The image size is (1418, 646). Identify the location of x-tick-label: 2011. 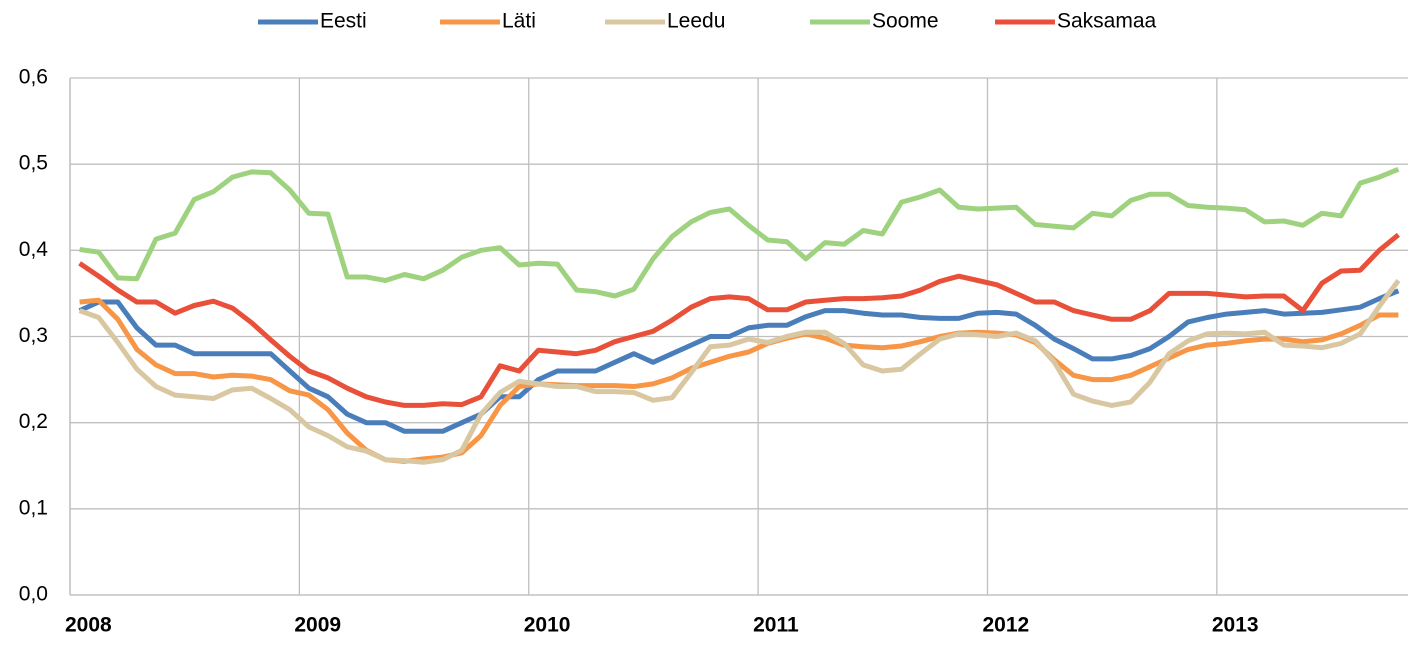
(776, 625).